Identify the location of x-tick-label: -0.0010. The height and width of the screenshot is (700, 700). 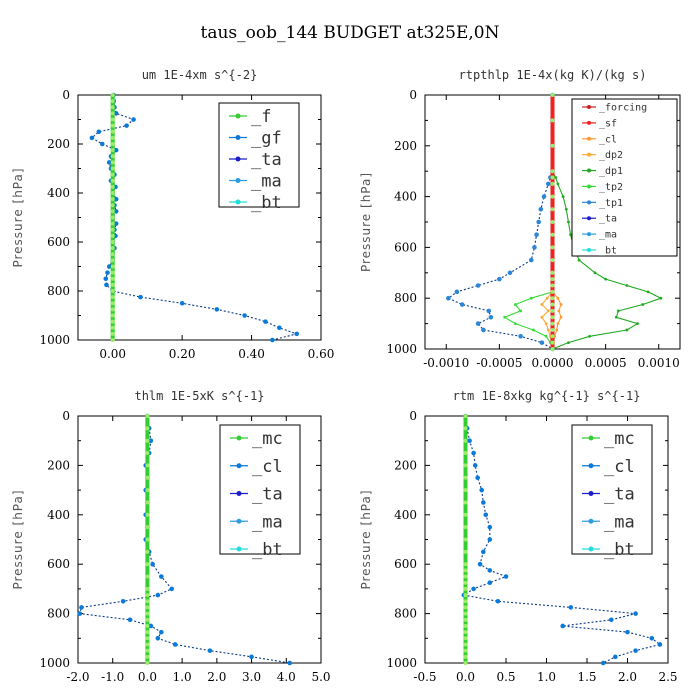
(446, 363).